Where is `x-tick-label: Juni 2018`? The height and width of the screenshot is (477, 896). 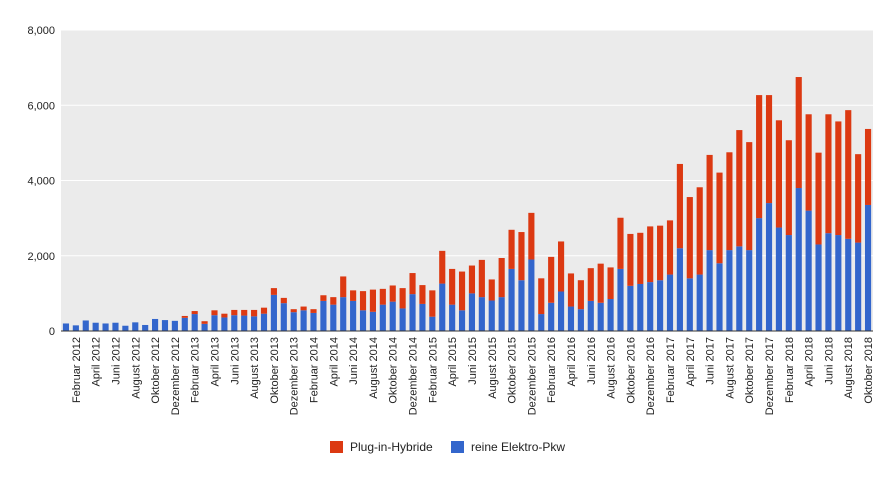
x-tick-label: Juni 2018 is located at coordinates (829, 361).